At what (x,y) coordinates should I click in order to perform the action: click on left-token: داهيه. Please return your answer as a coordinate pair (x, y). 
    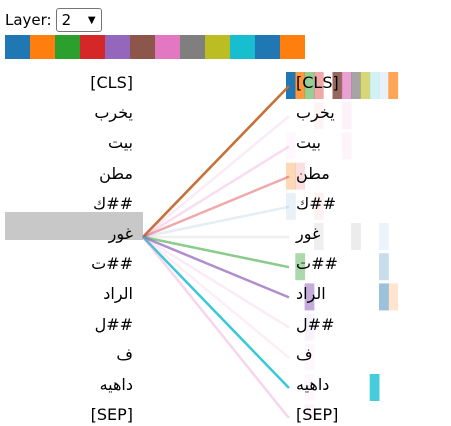
    Looking at the image, I should click on (116, 384).